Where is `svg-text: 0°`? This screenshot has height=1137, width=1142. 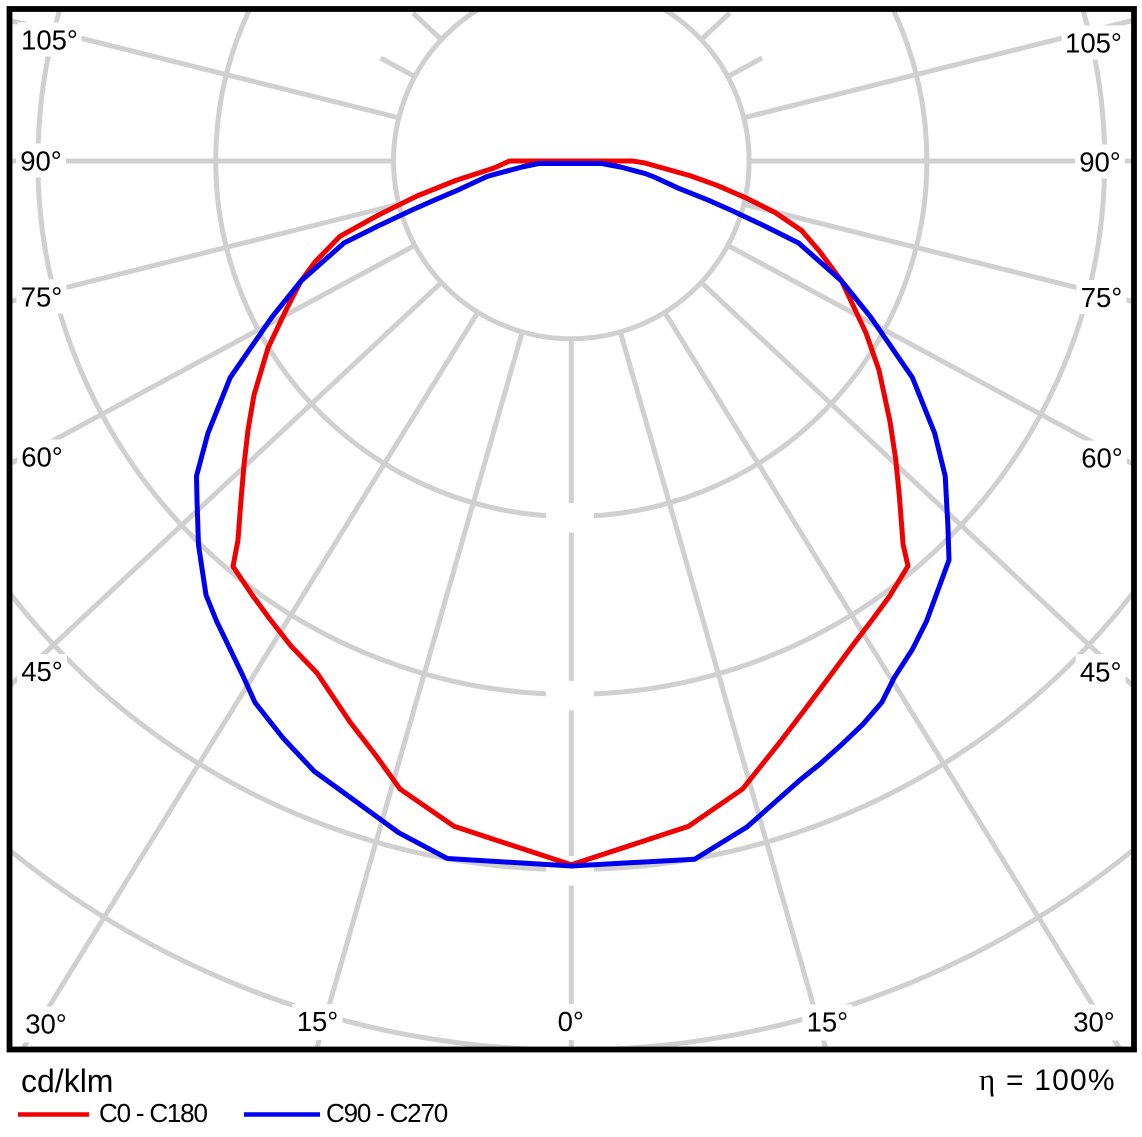 svg-text: 0° is located at coordinates (571, 1021).